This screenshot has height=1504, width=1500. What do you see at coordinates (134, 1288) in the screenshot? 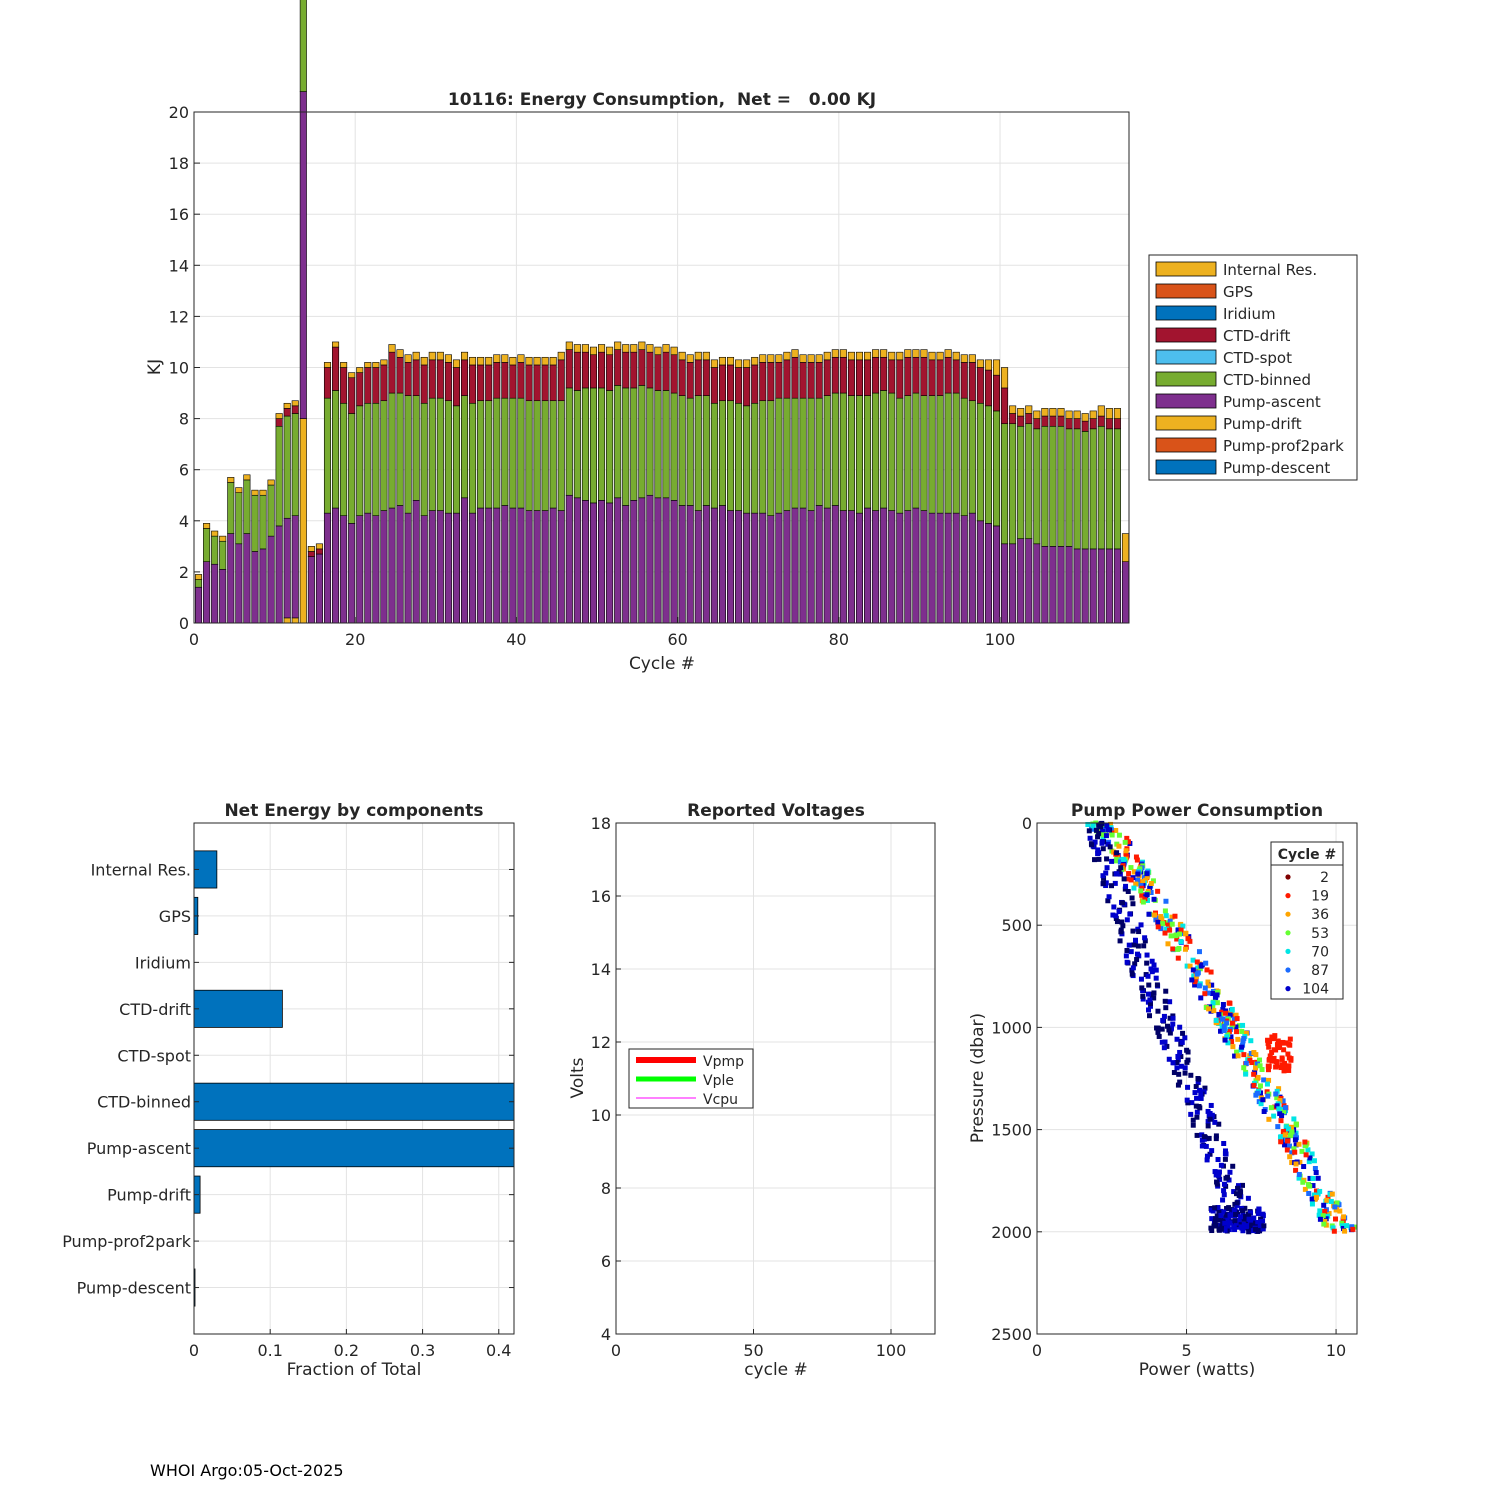
I see `components-category-label: Pump-descent` at bounding box center [134, 1288].